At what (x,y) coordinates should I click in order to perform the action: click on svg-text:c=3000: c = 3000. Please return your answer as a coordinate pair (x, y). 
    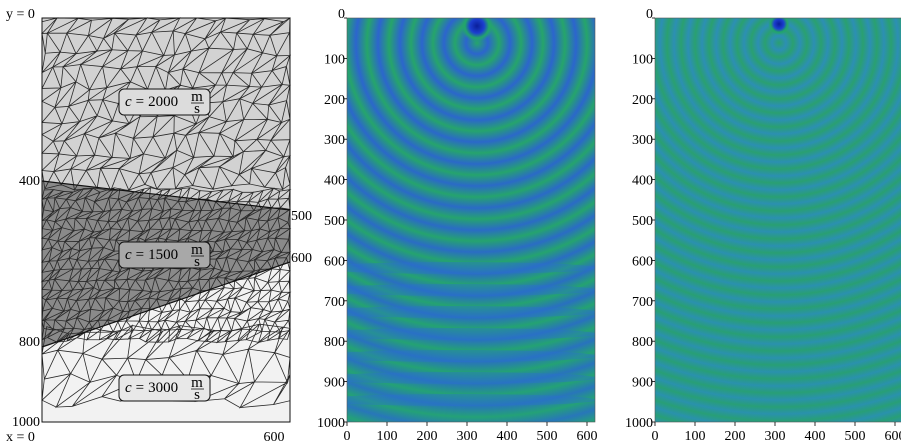
    Looking at the image, I should click on (151, 388).